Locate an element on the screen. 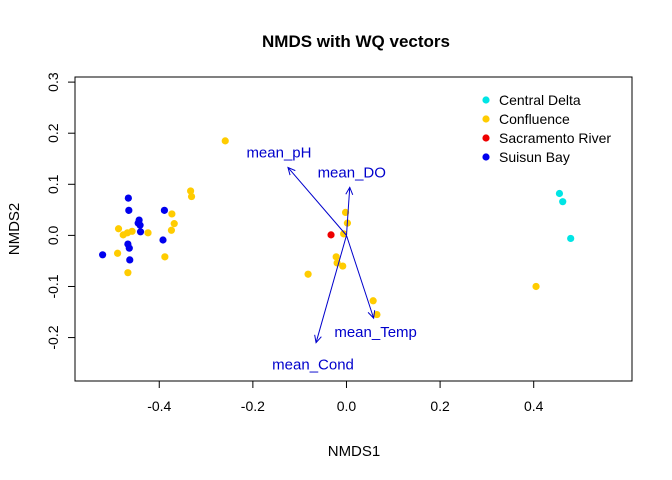 This screenshot has width=672, height=480. y-tick-label: -0.1 is located at coordinates (53, 286).